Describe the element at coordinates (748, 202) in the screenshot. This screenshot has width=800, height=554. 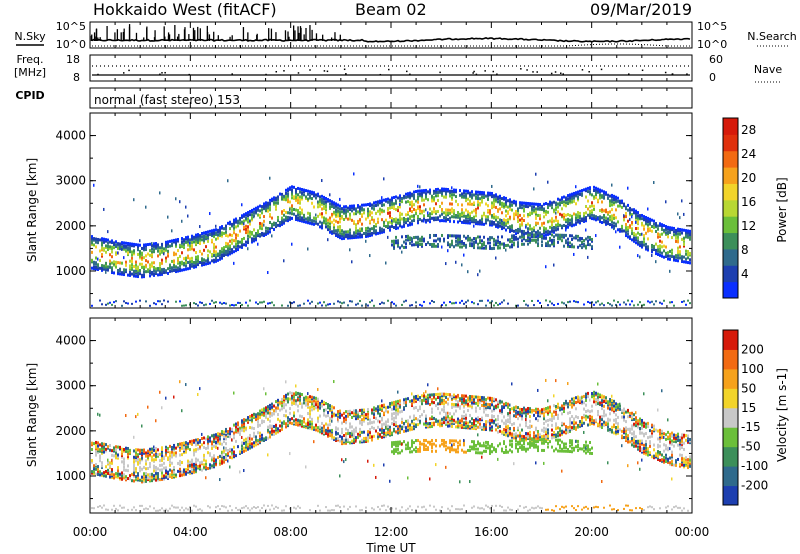
I see `colorbar-tick-label: 16` at that location.